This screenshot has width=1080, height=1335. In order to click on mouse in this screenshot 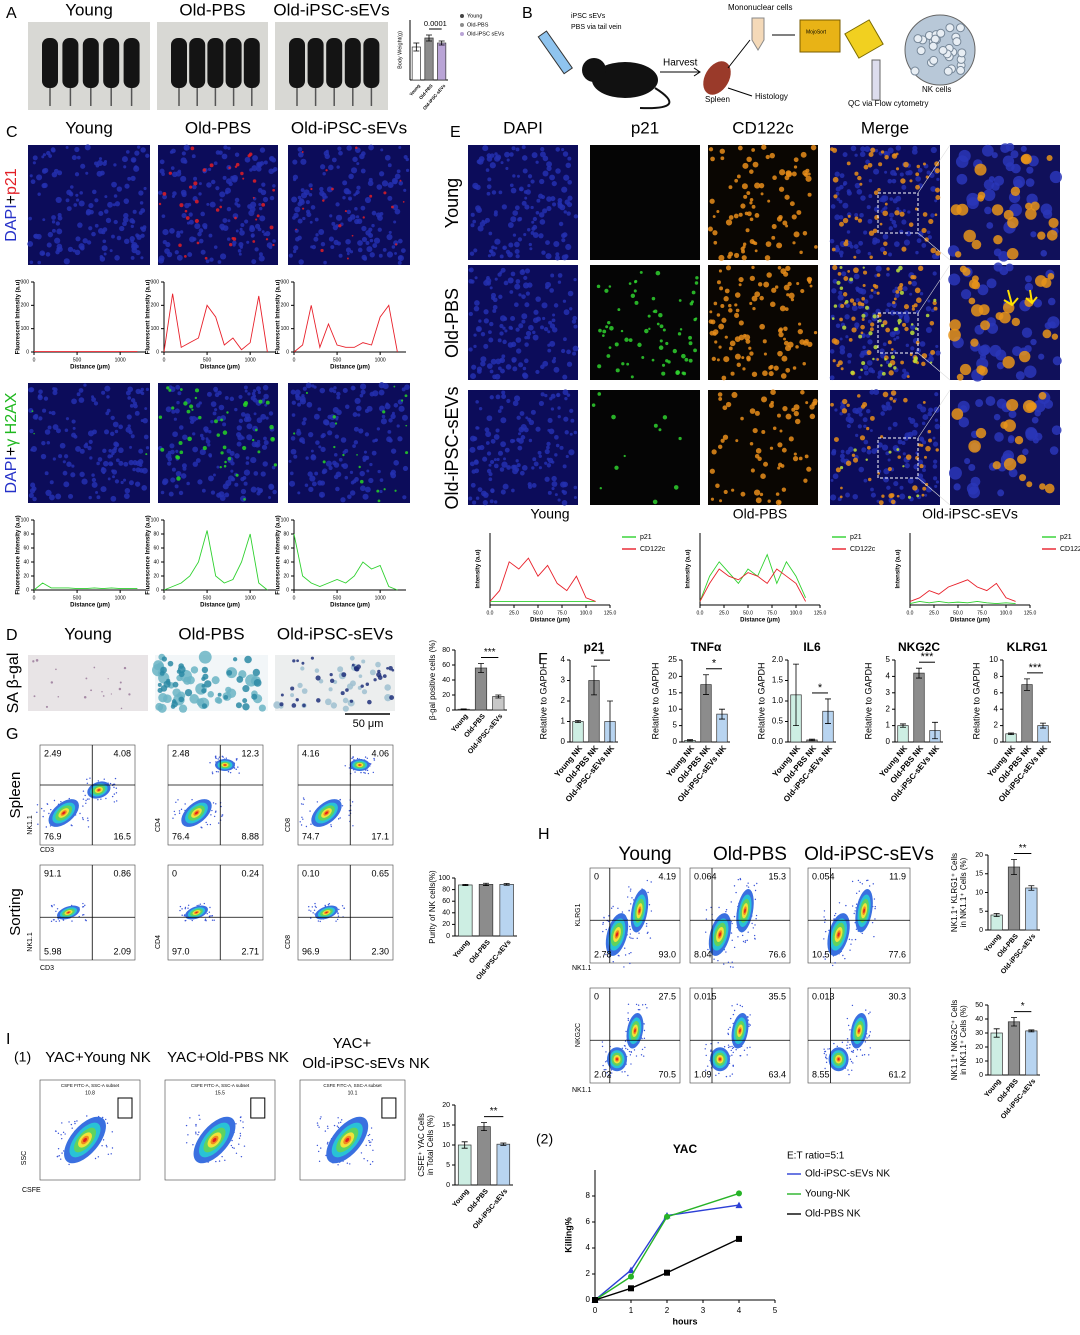, I will do `click(50, 63)`.